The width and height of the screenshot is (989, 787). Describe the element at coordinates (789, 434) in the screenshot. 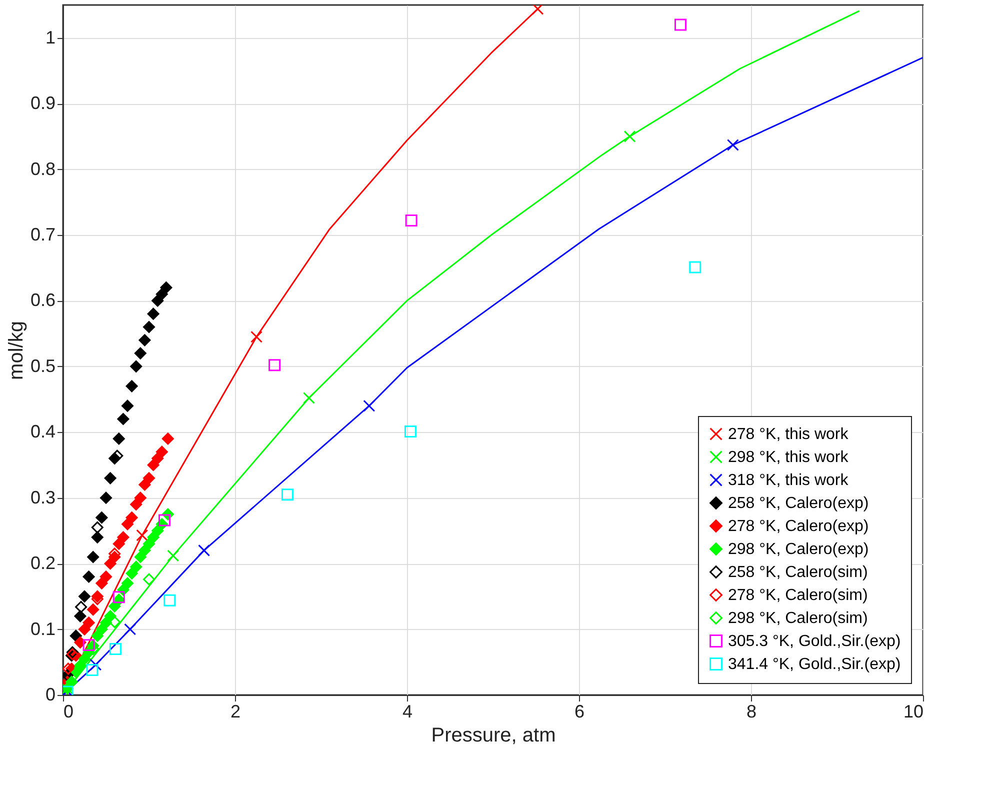

I see `legend-label: 278 °K, this work` at that location.